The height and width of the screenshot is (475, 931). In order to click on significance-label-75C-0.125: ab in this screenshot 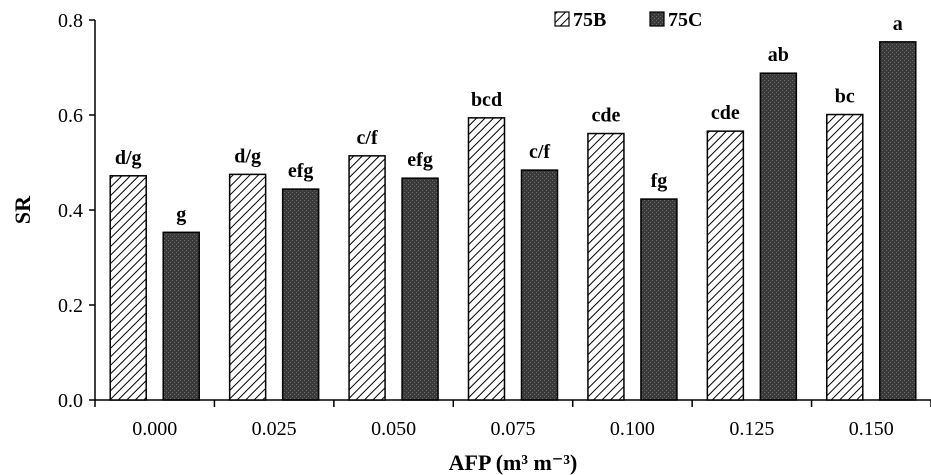, I will do `click(778, 55)`.